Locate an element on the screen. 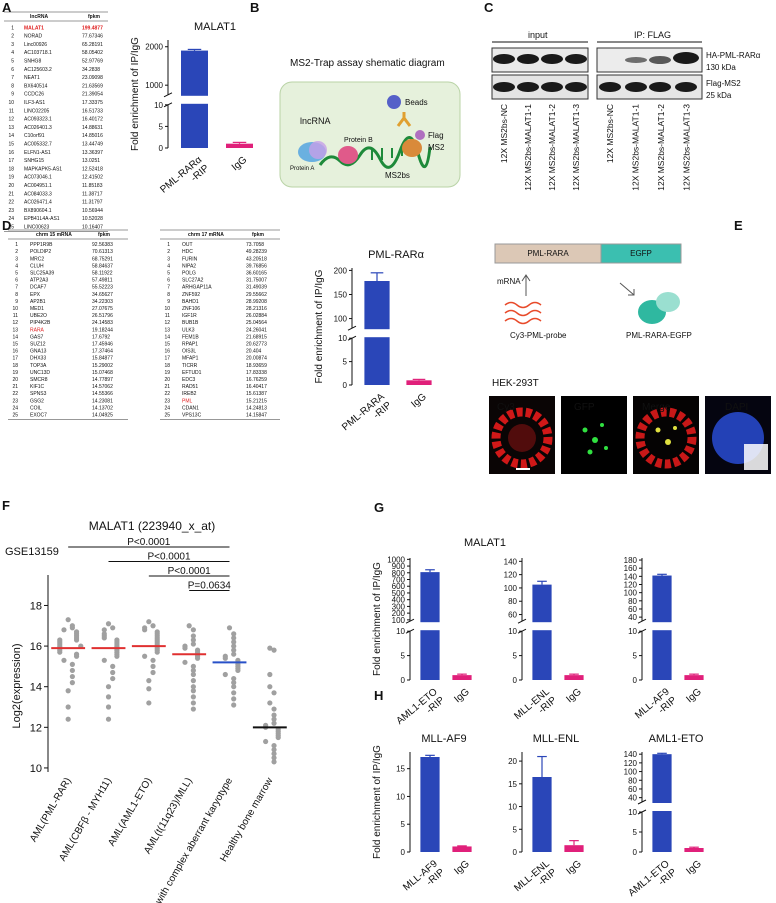 Image resolution: width=776 pixels, height=903 pixels. table-cell: AP2B1 is located at coordinates (38, 302).